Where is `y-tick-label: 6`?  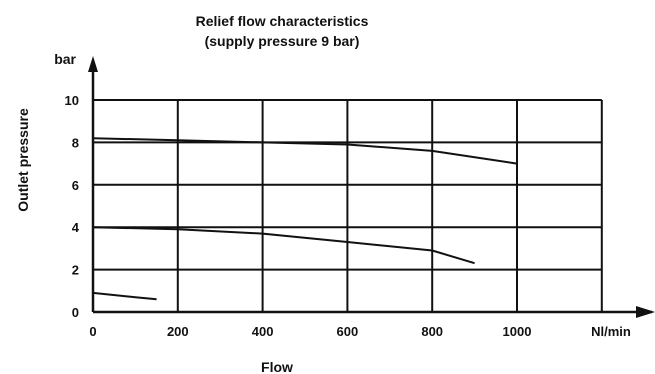 y-tick-label: 6 is located at coordinates (75, 185).